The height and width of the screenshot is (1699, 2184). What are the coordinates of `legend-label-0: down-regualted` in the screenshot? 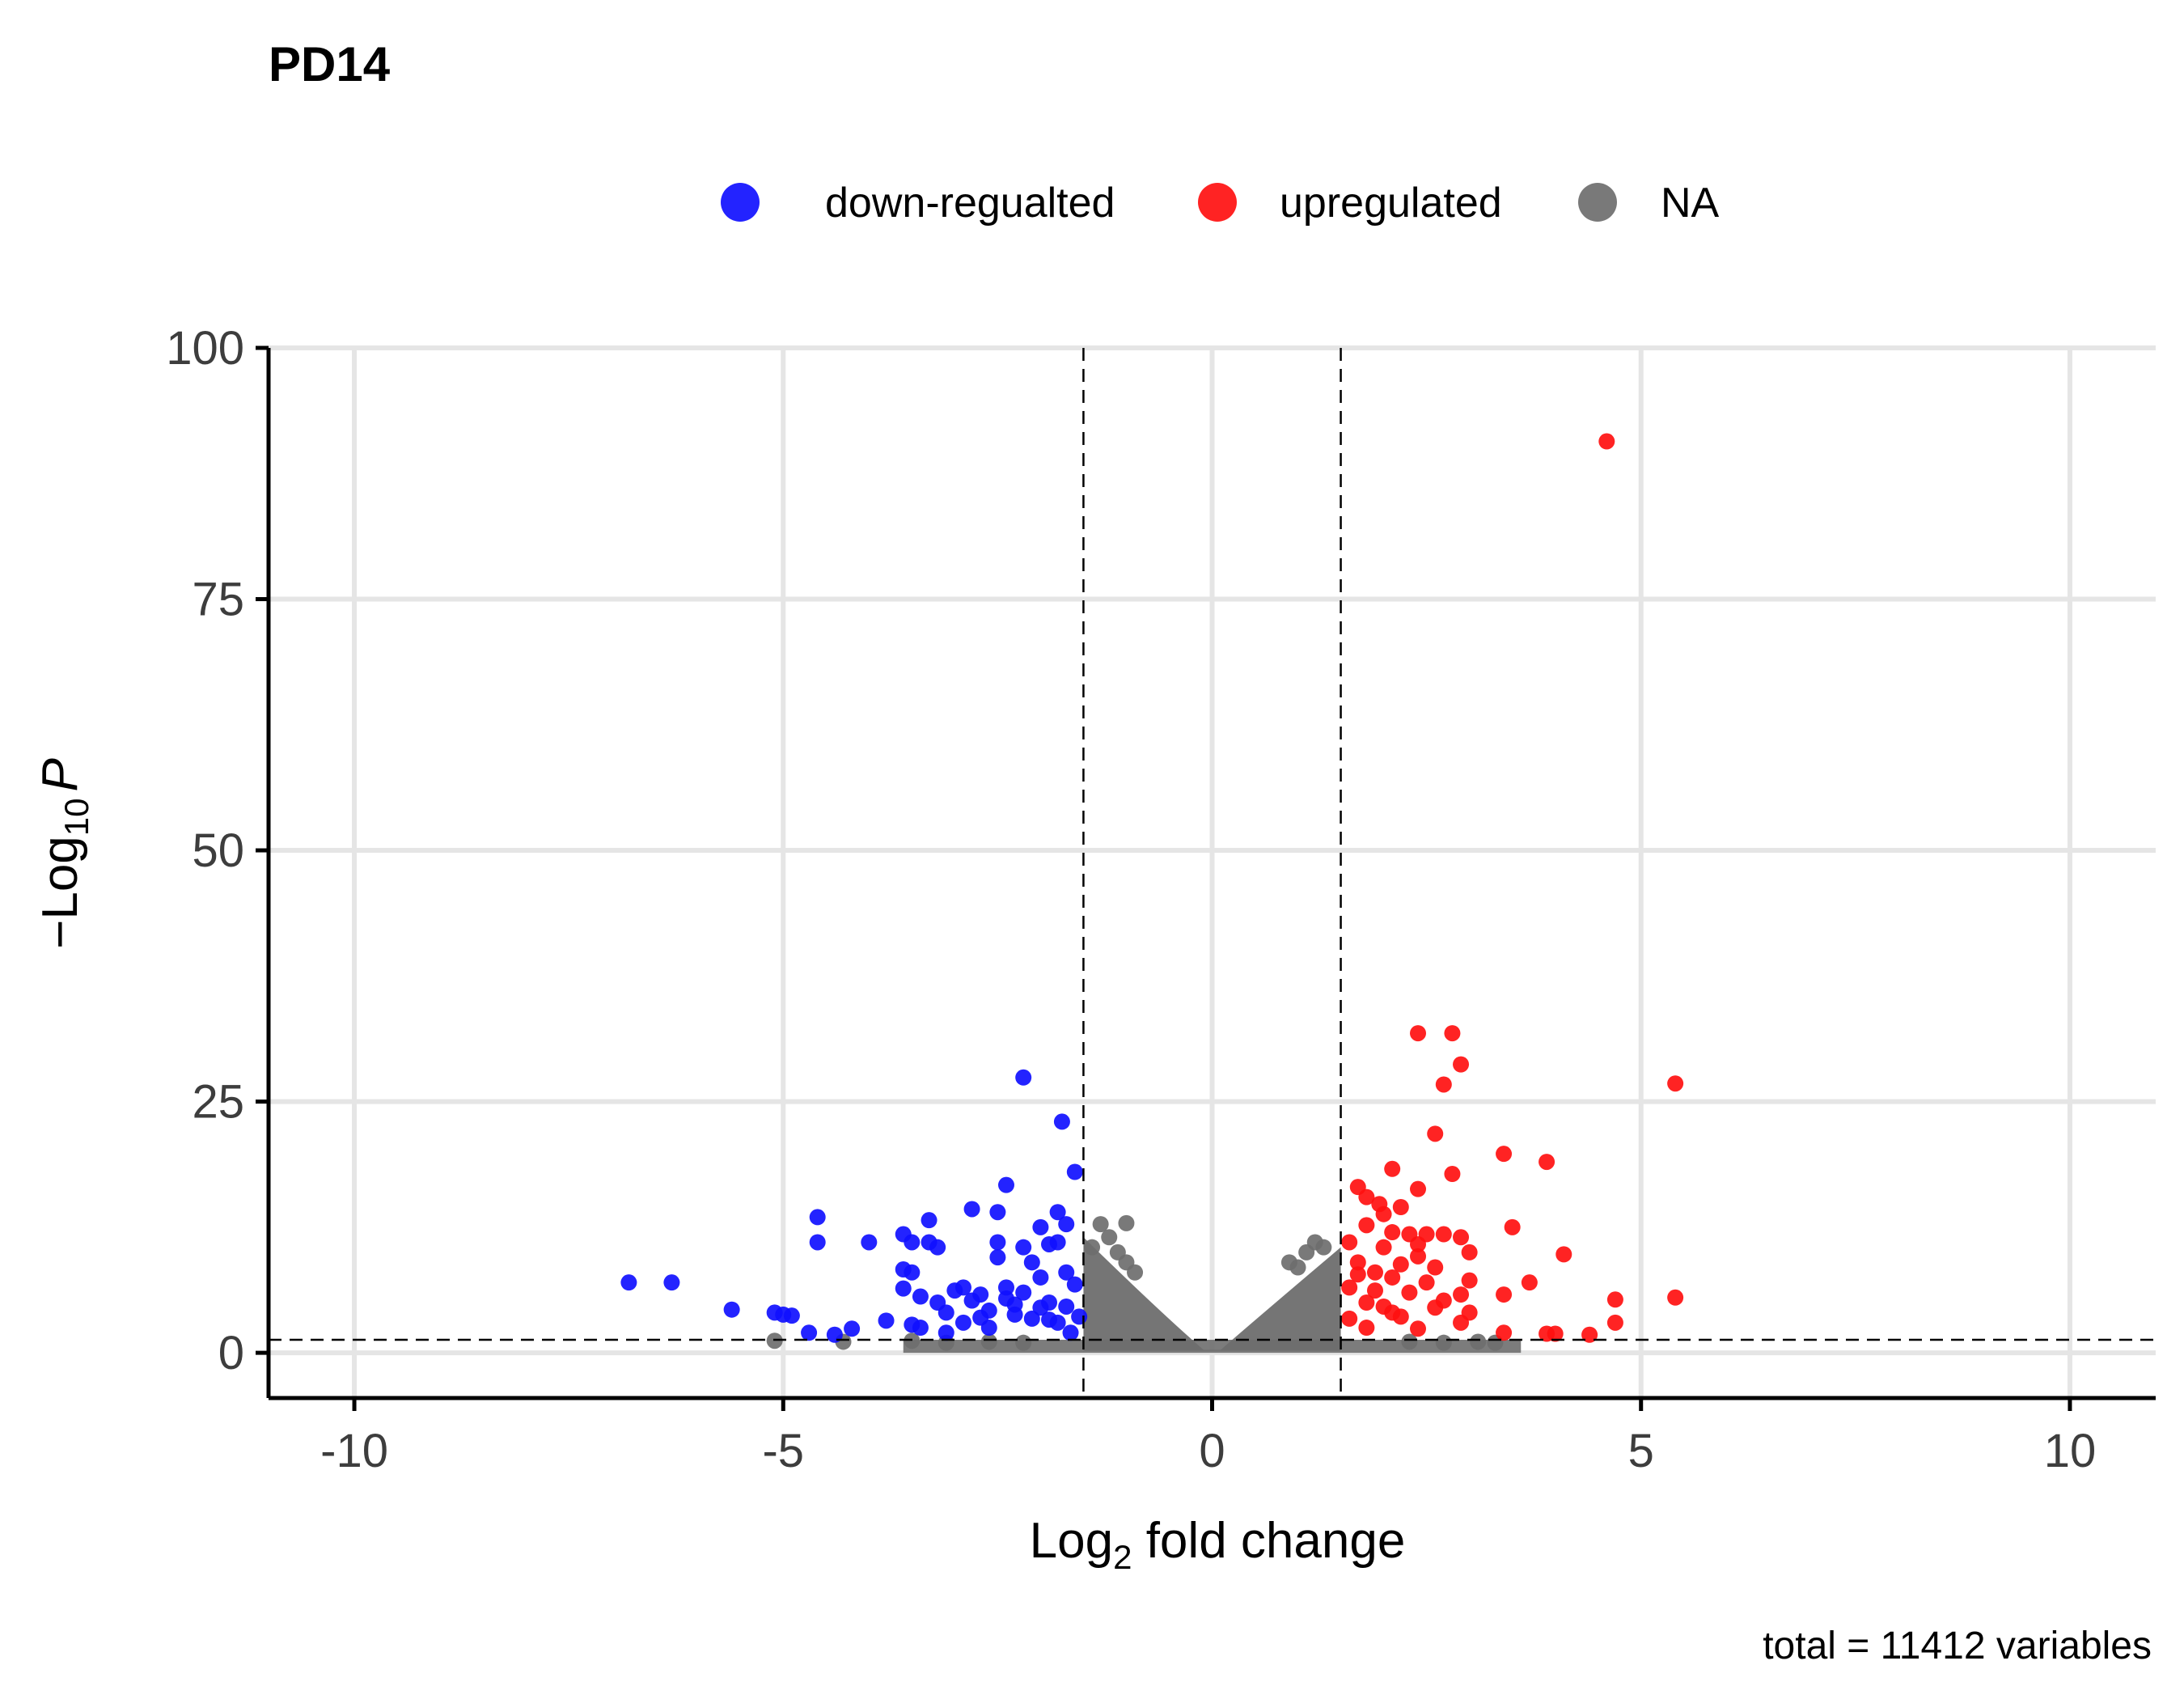 It's located at (970, 203).